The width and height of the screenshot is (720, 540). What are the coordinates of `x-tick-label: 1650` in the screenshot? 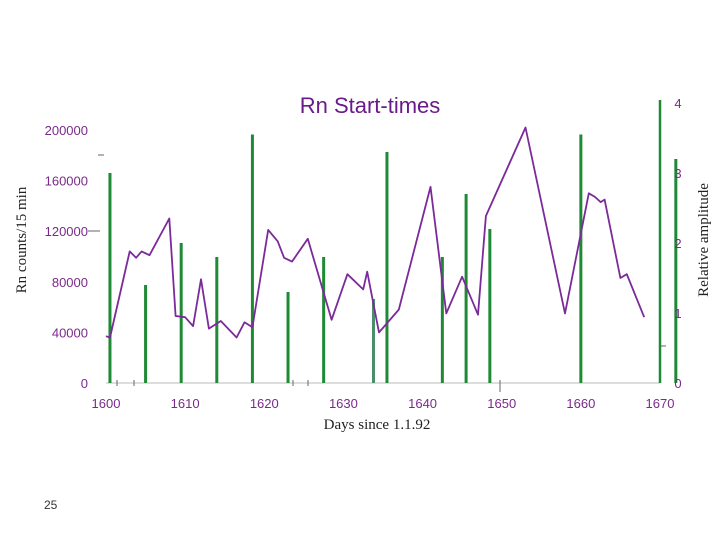 It's located at (501, 403).